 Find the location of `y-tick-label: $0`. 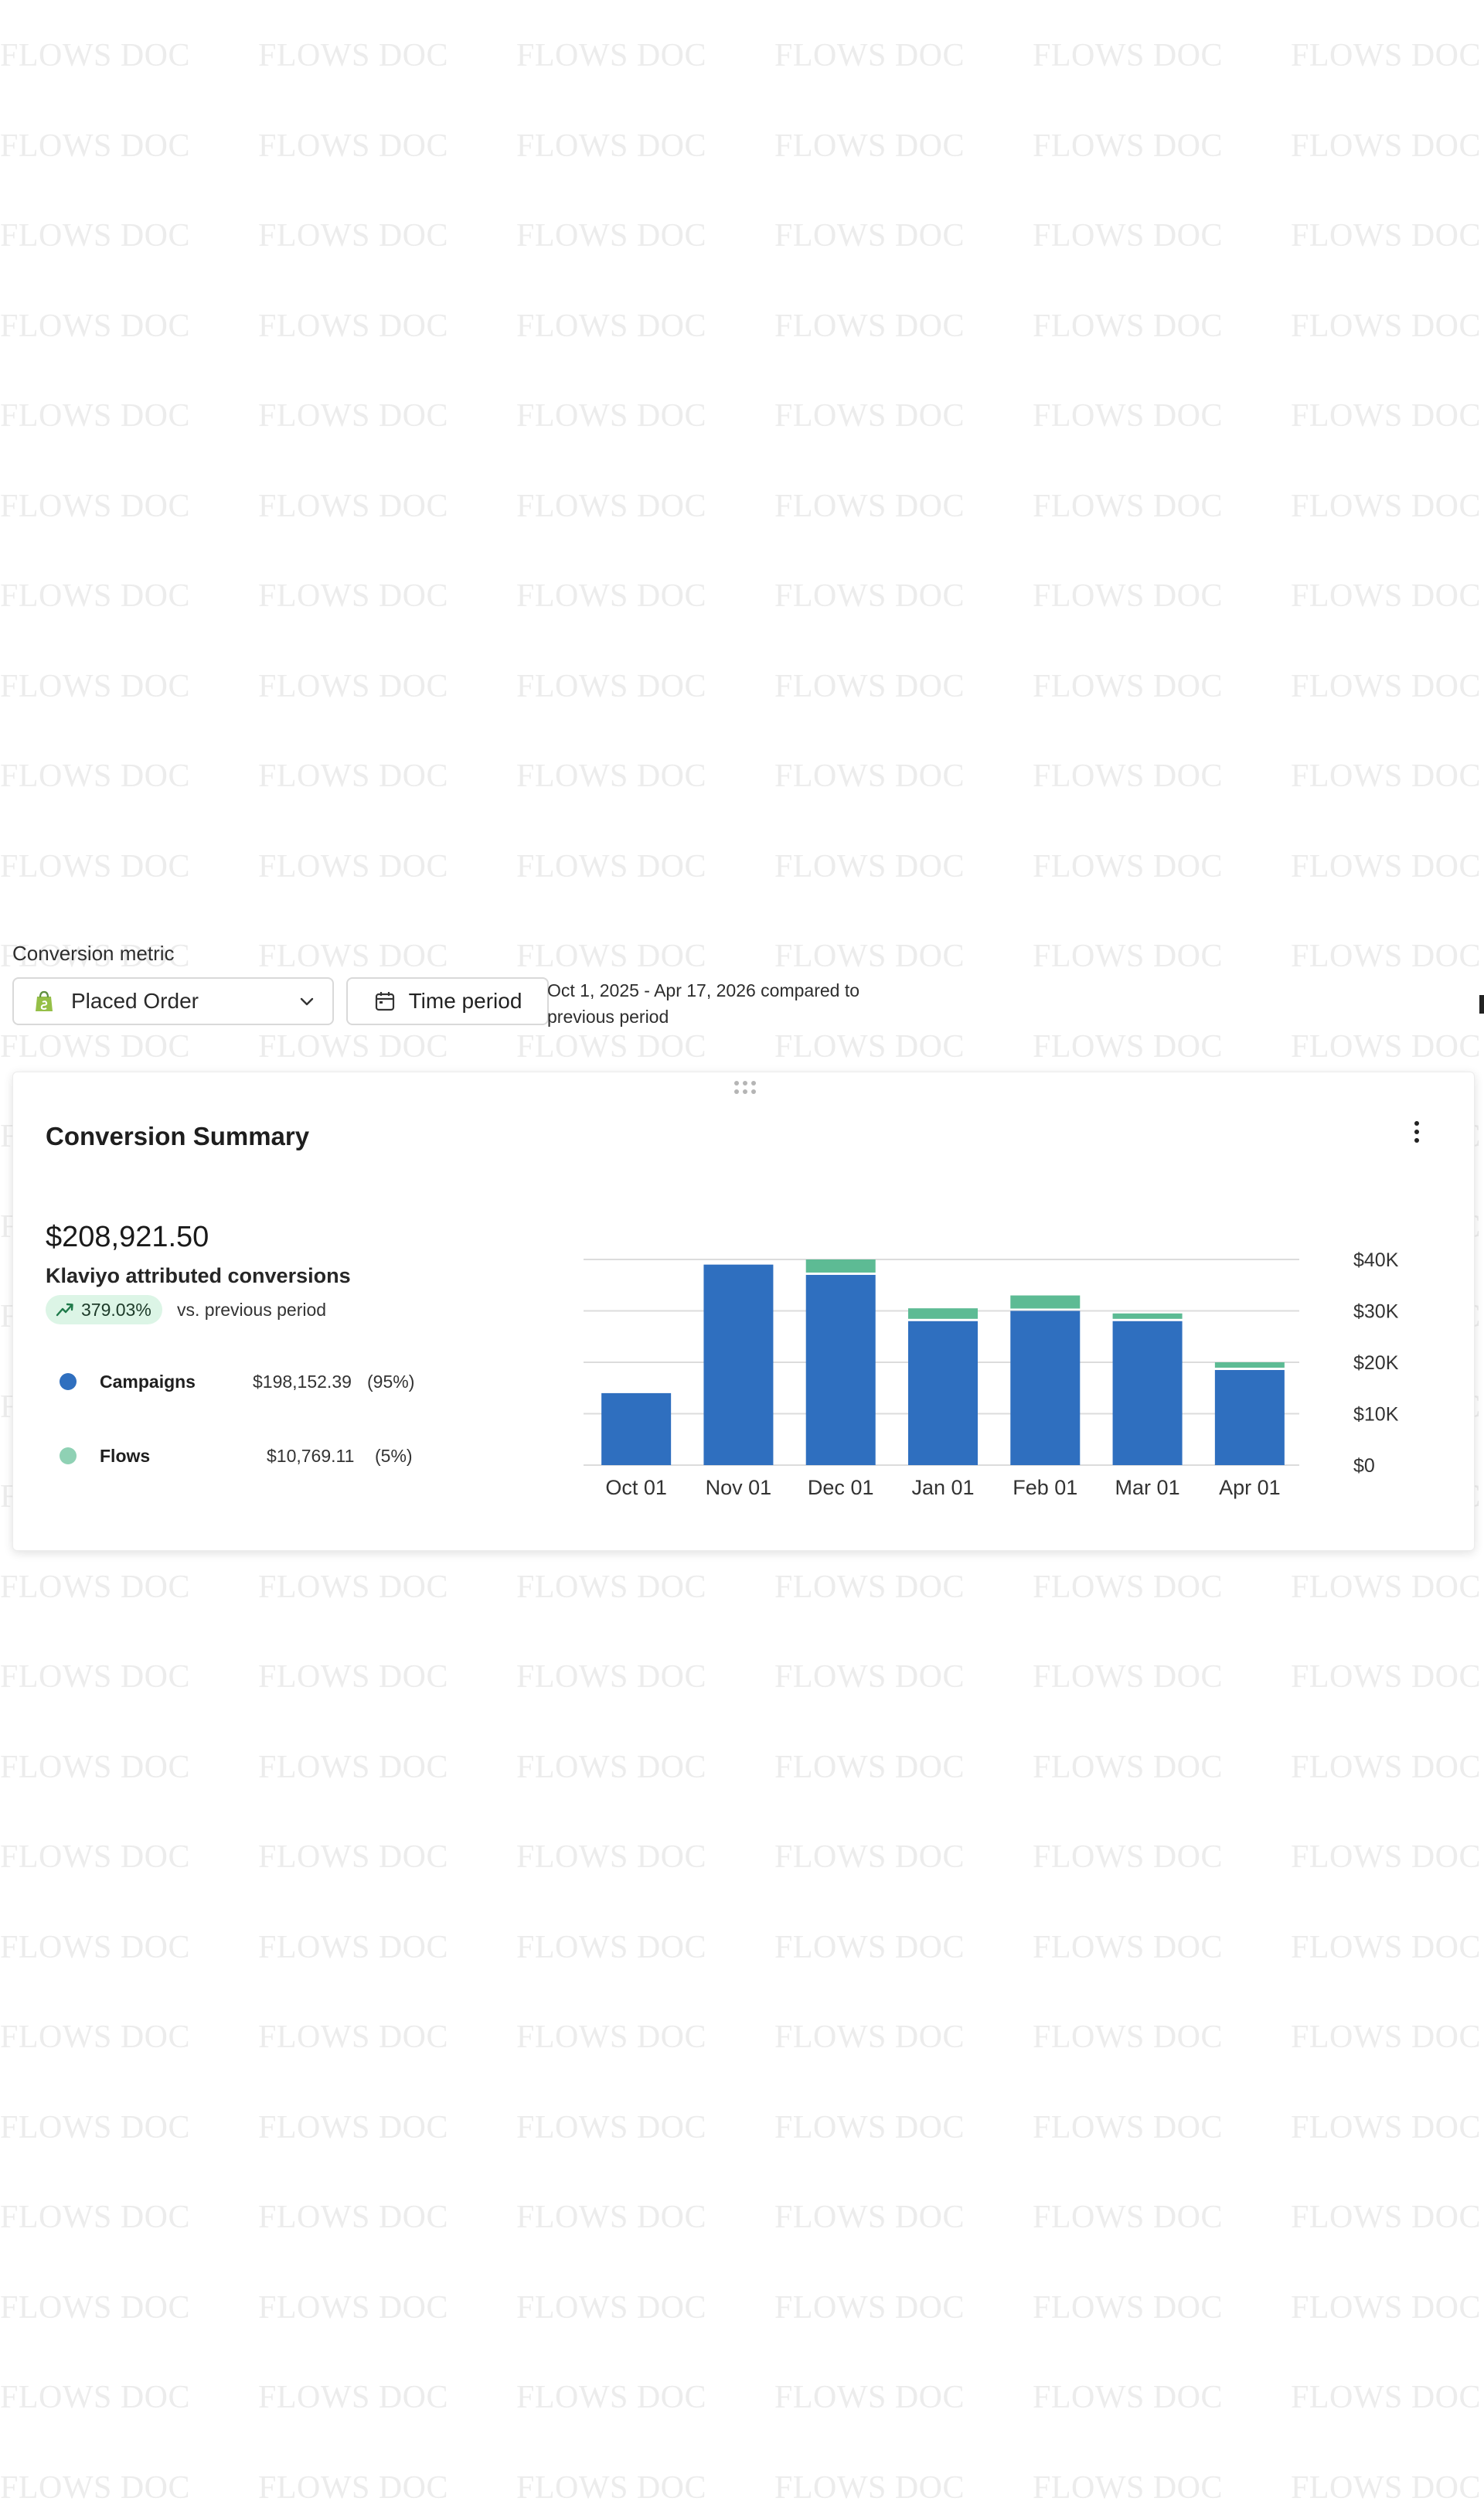

y-tick-label: $0 is located at coordinates (1364, 1466).